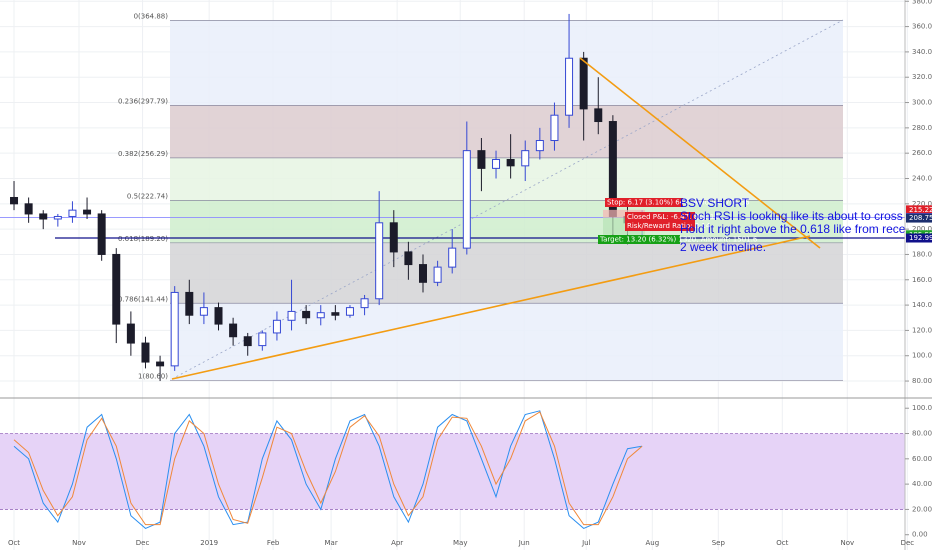 The height and width of the screenshot is (550, 932). Describe the element at coordinates (452, 471) in the screenshot. I see `stoch-band` at that location.